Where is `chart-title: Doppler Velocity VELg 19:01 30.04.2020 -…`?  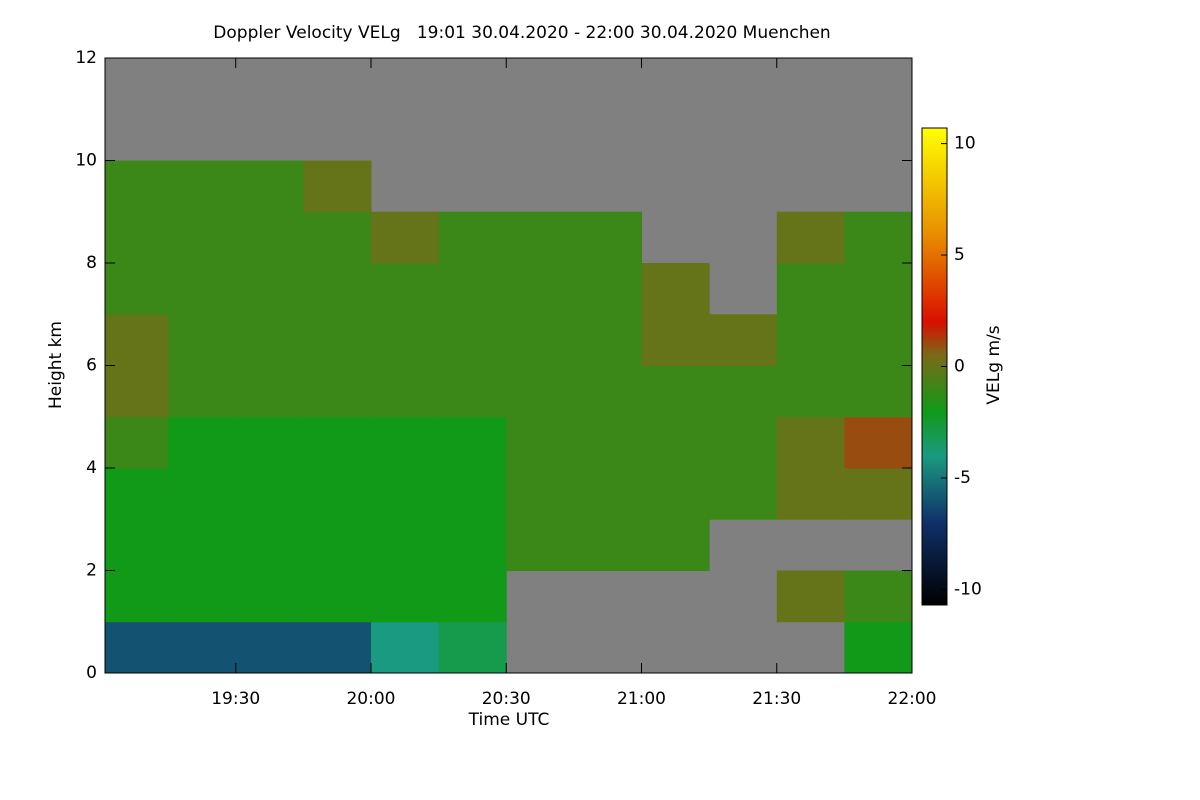
chart-title: Doppler Velocity VELg 19:01 30.04.2020 -… is located at coordinates (521, 33).